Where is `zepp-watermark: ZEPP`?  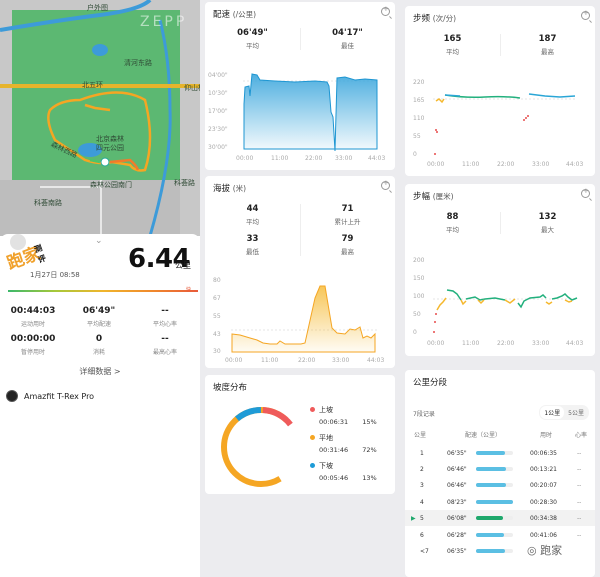
zepp-watermark: ZEPP is located at coordinates (164, 22).